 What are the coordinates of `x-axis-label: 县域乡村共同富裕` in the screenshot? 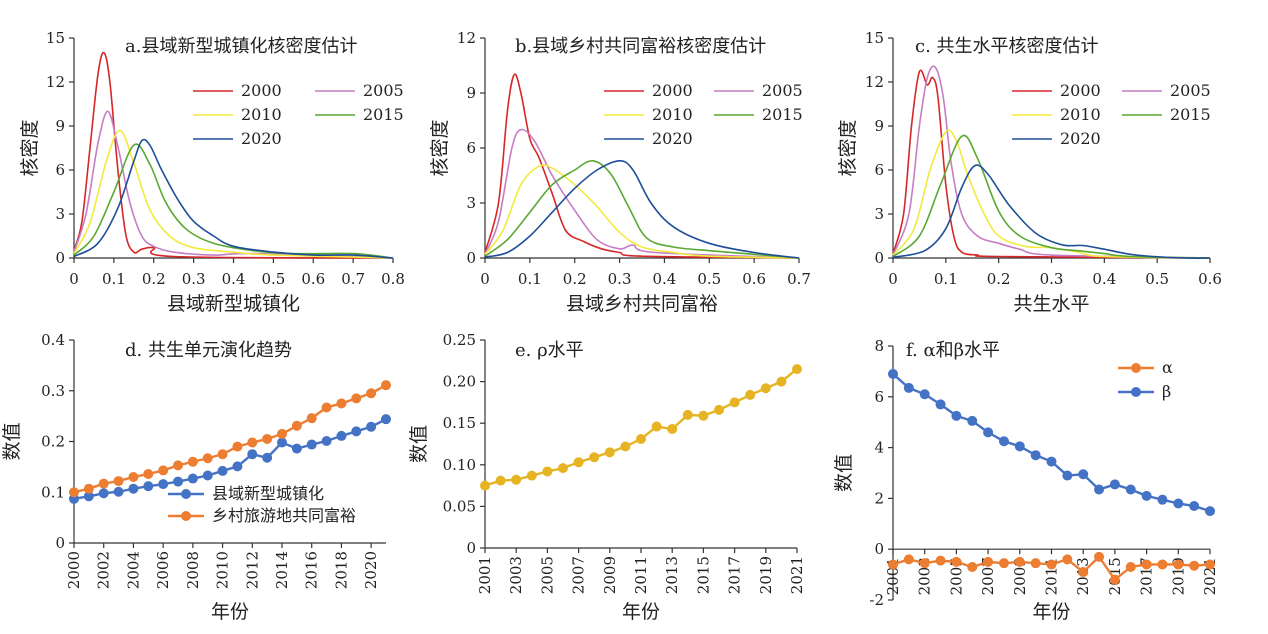 It's located at (642, 304).